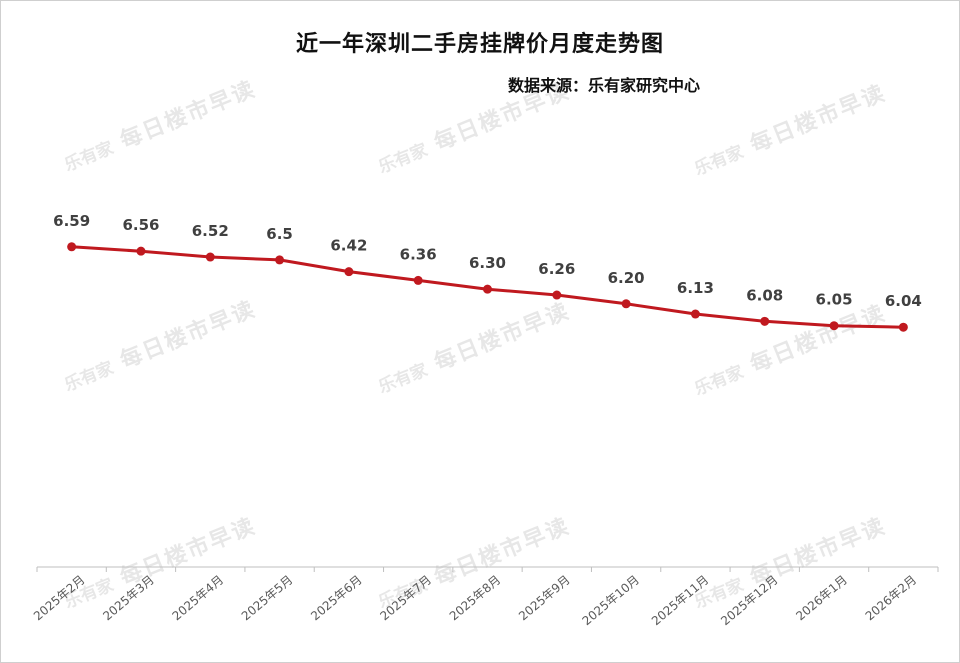  Describe the element at coordinates (71, 221) in the screenshot. I see `data-label: 6.59` at that location.